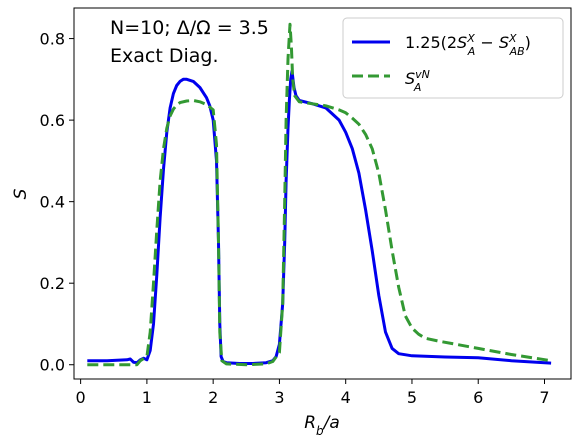  Describe the element at coordinates (189, 28) in the screenshot. I see `annotation-params: N=10; Δ/Ω = 3.5` at that location.